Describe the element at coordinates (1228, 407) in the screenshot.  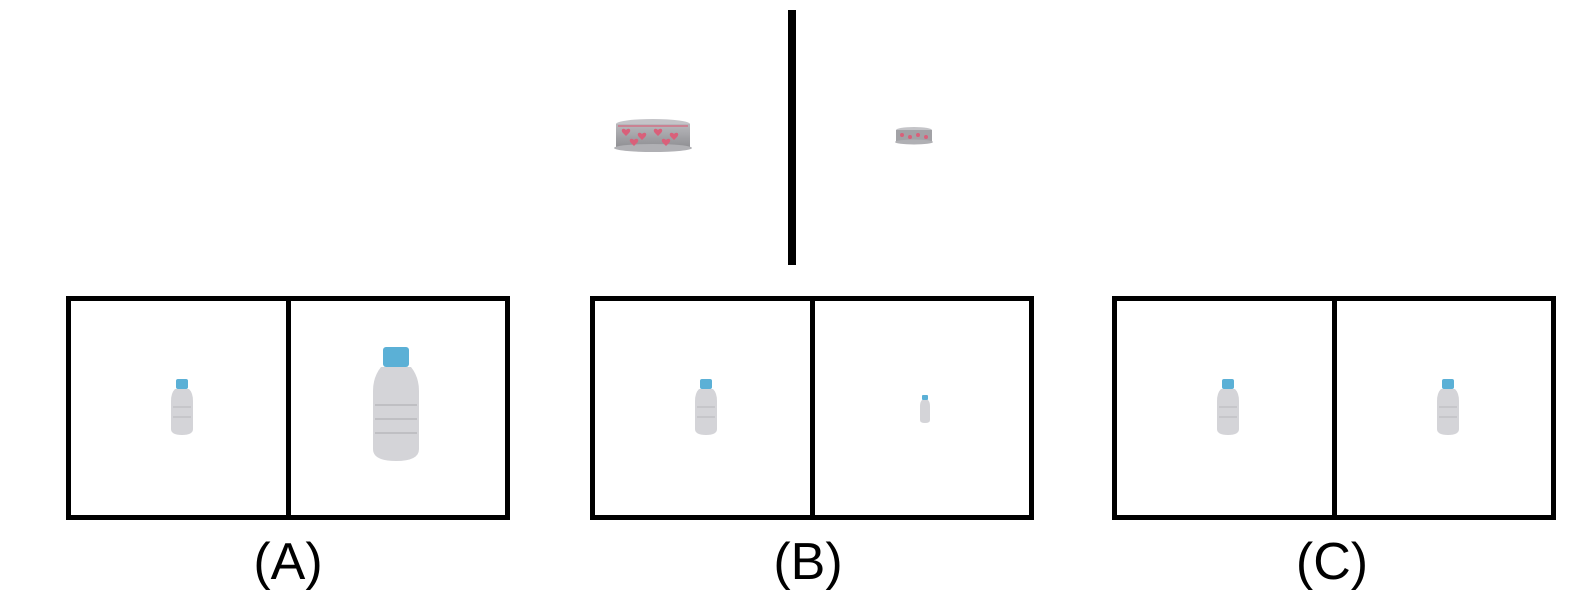
I see `option-c-left-bottle` at that location.